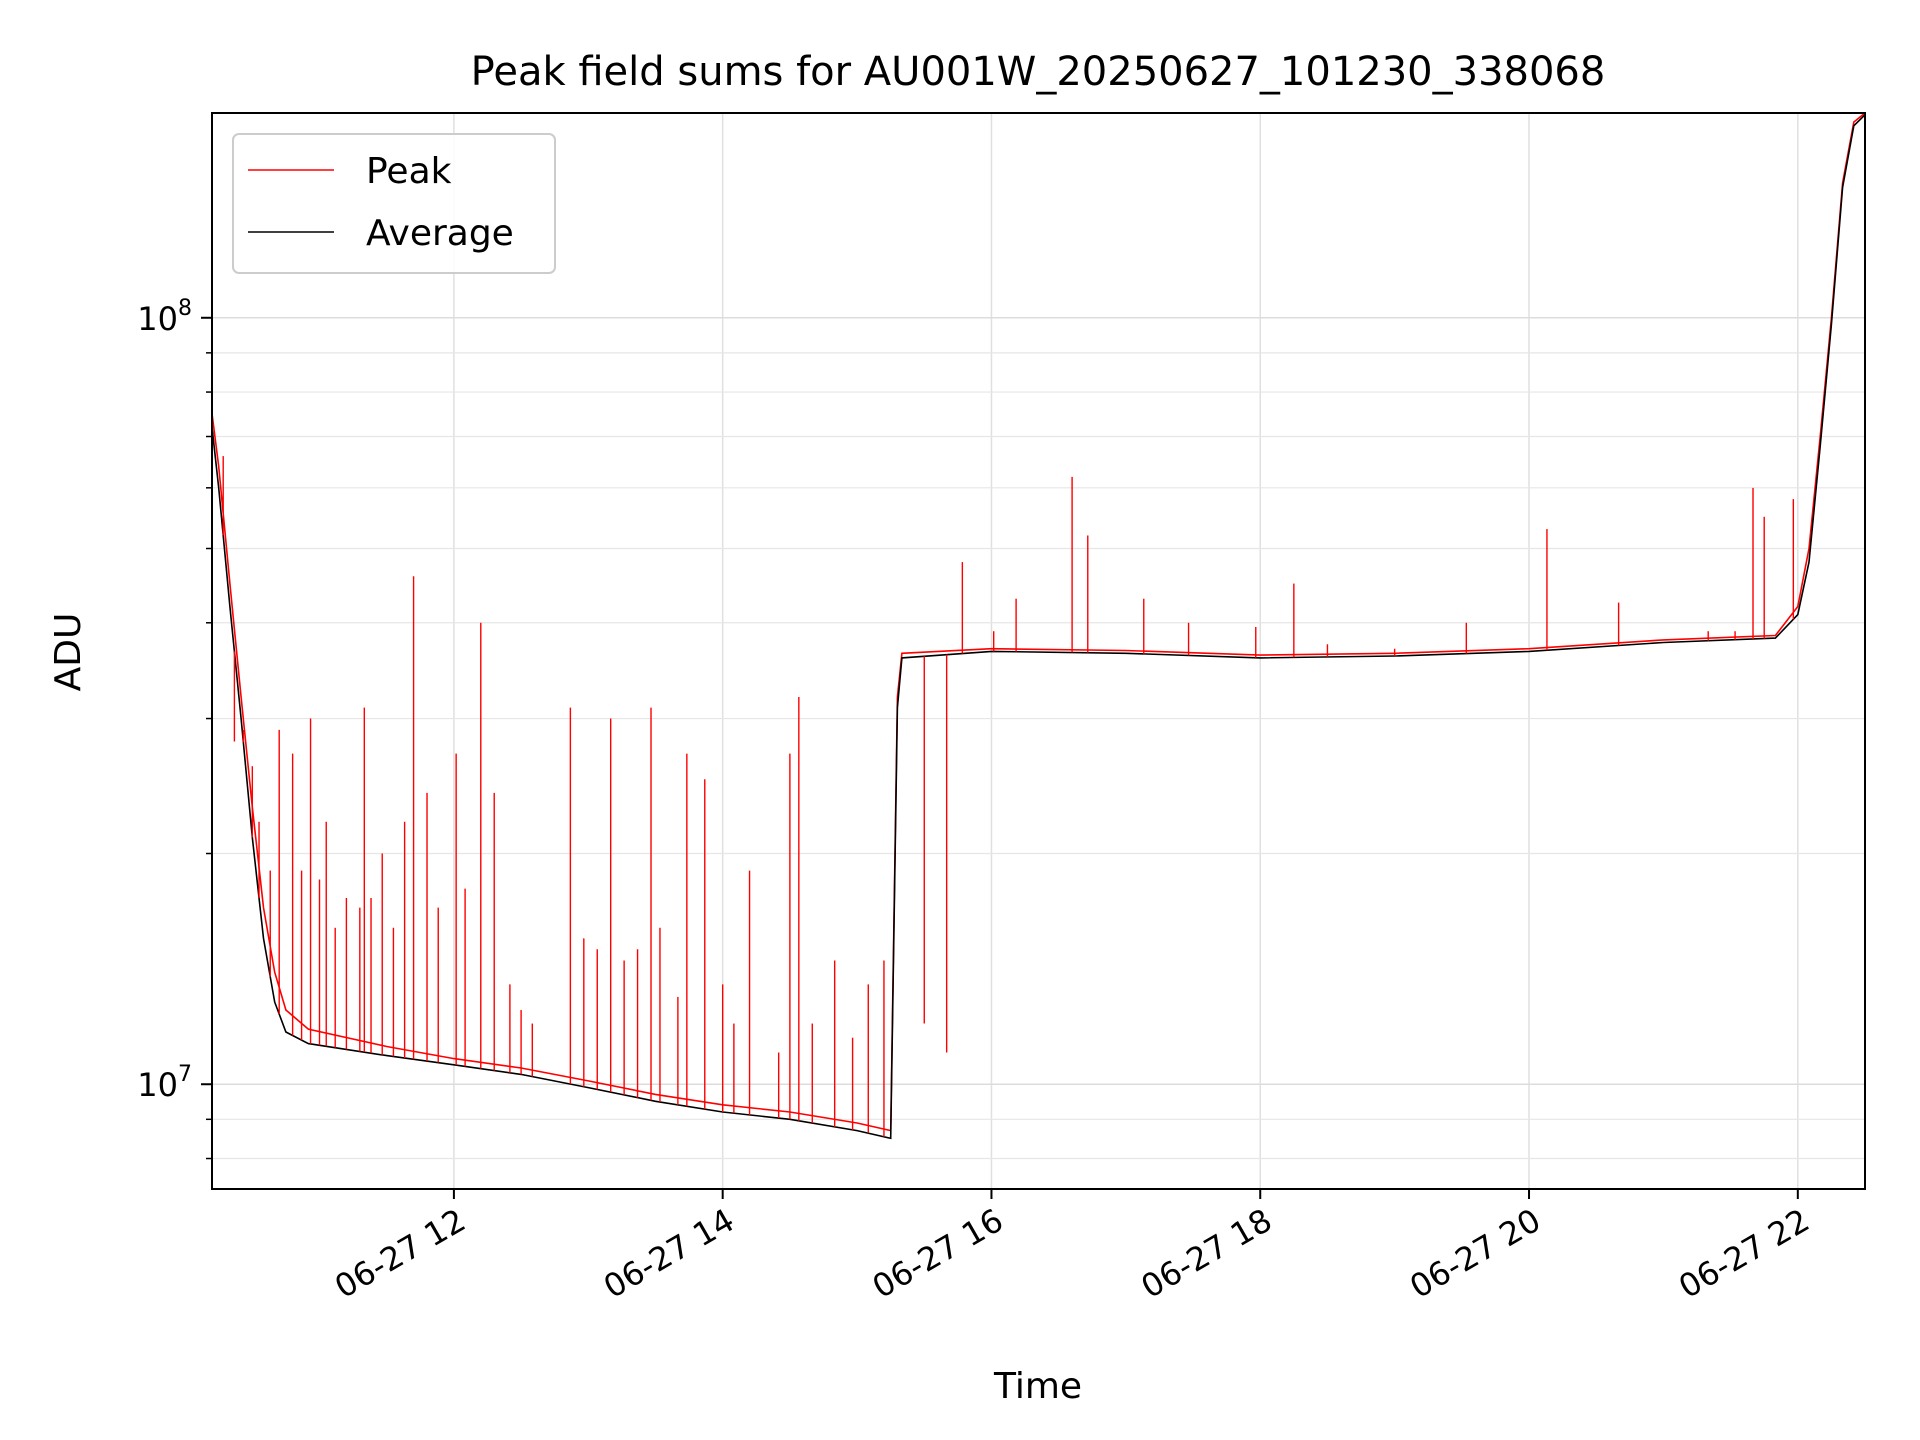 The image size is (1920, 1440). I want to click on y-tick-label: 107, so click(164, 1083).